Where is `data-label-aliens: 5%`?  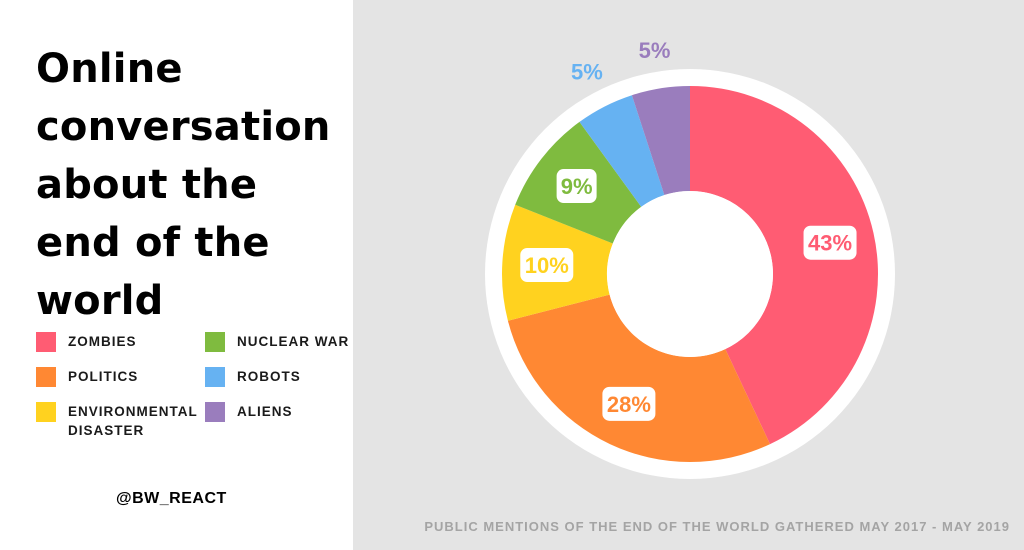 data-label-aliens: 5% is located at coordinates (655, 50).